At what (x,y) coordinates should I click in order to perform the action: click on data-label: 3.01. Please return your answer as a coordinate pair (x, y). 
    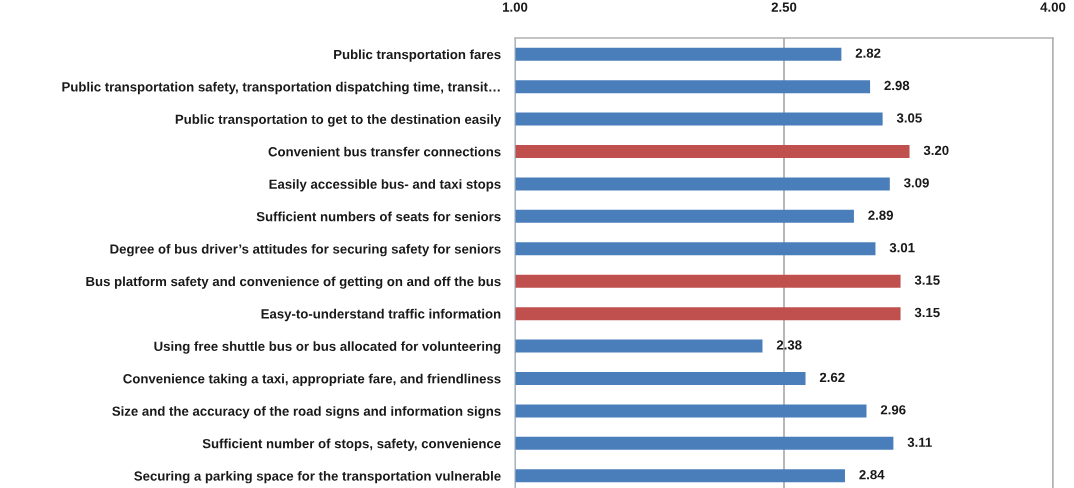
    Looking at the image, I should click on (902, 247).